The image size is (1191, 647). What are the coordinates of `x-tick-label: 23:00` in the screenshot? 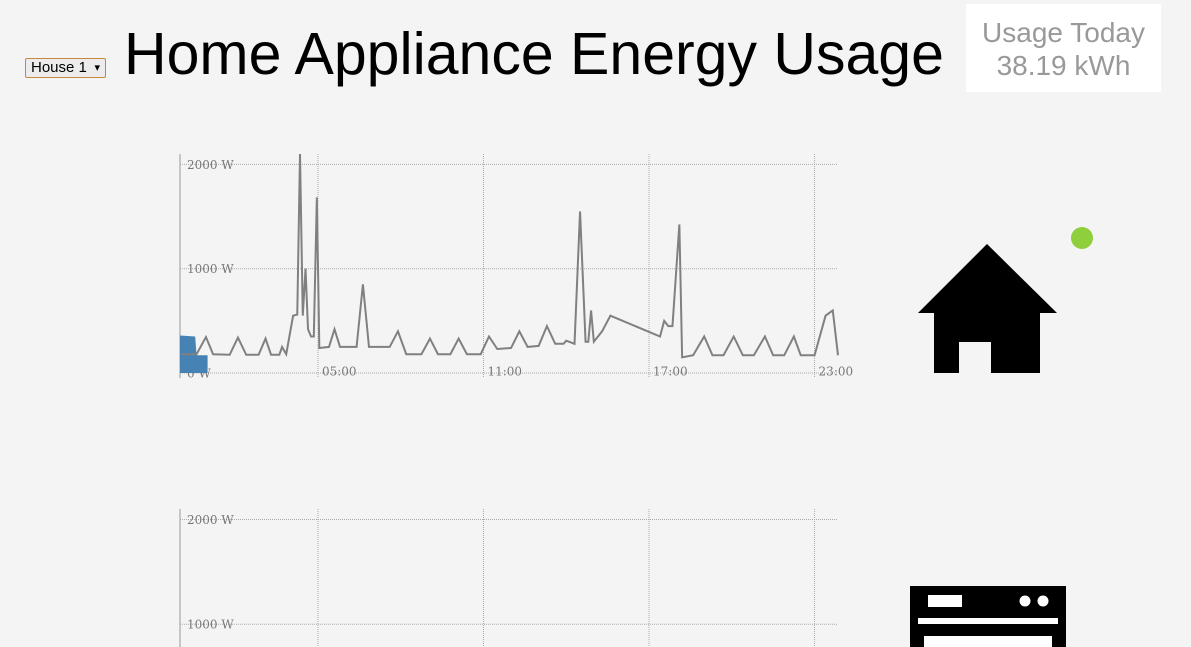 It's located at (836, 372).